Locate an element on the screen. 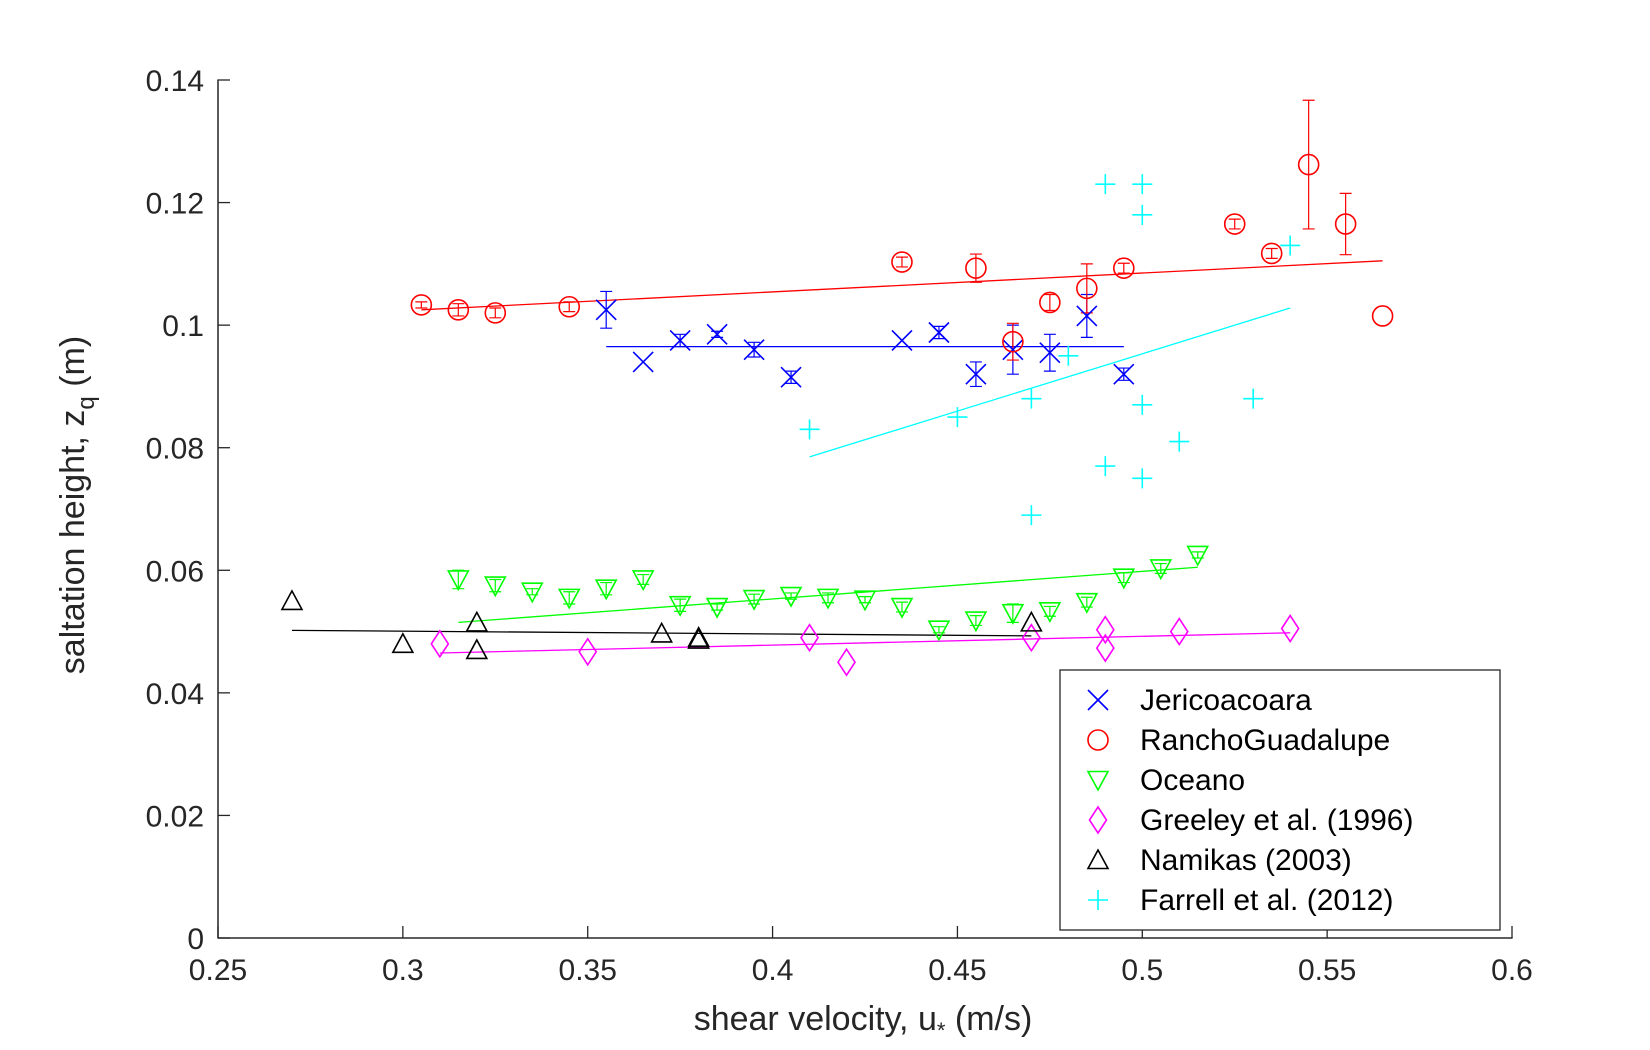 This screenshot has width=1650, height=1050. x-tick-label: 0.55 is located at coordinates (1327, 970).